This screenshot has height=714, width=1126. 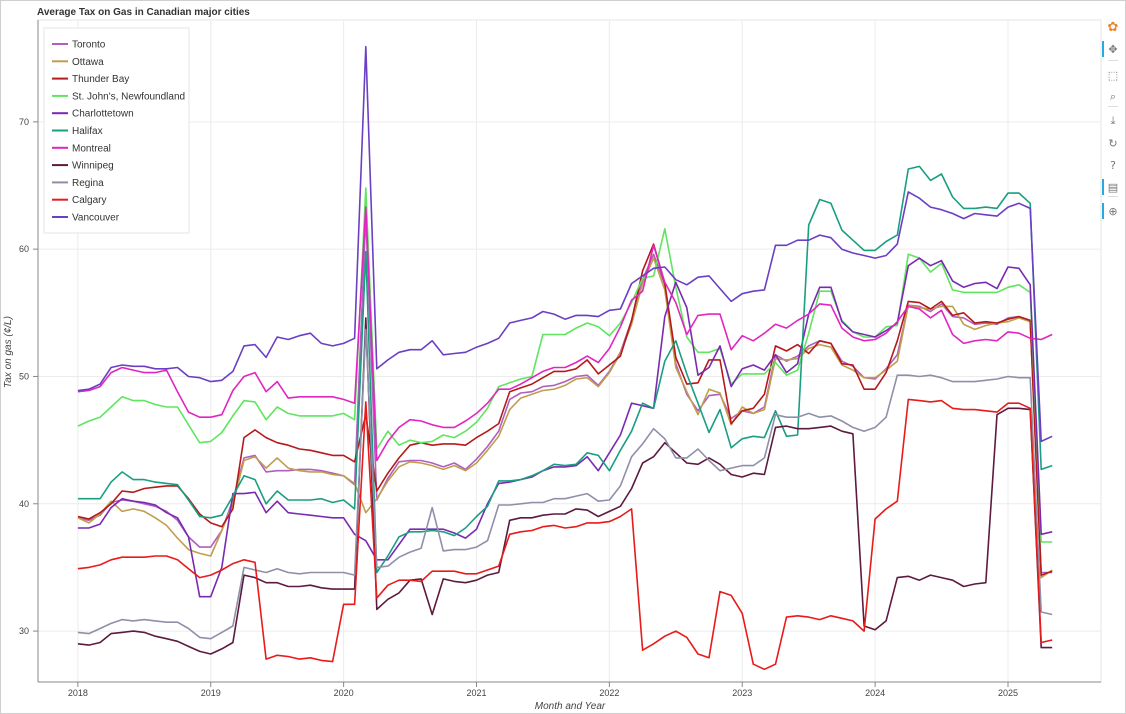 What do you see at coordinates (1113, 75) in the screenshot?
I see `box-zoom-icon: ⬚` at bounding box center [1113, 75].